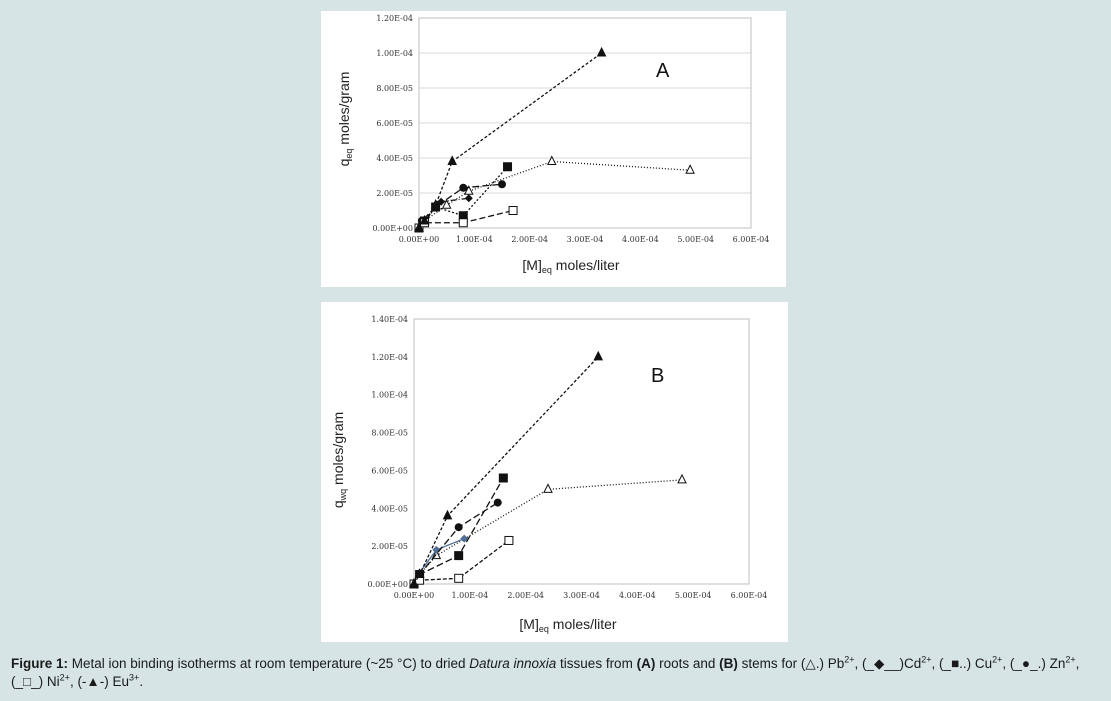  What do you see at coordinates (663, 71) in the screenshot?
I see `chart-a-panel-letter: A` at bounding box center [663, 71].